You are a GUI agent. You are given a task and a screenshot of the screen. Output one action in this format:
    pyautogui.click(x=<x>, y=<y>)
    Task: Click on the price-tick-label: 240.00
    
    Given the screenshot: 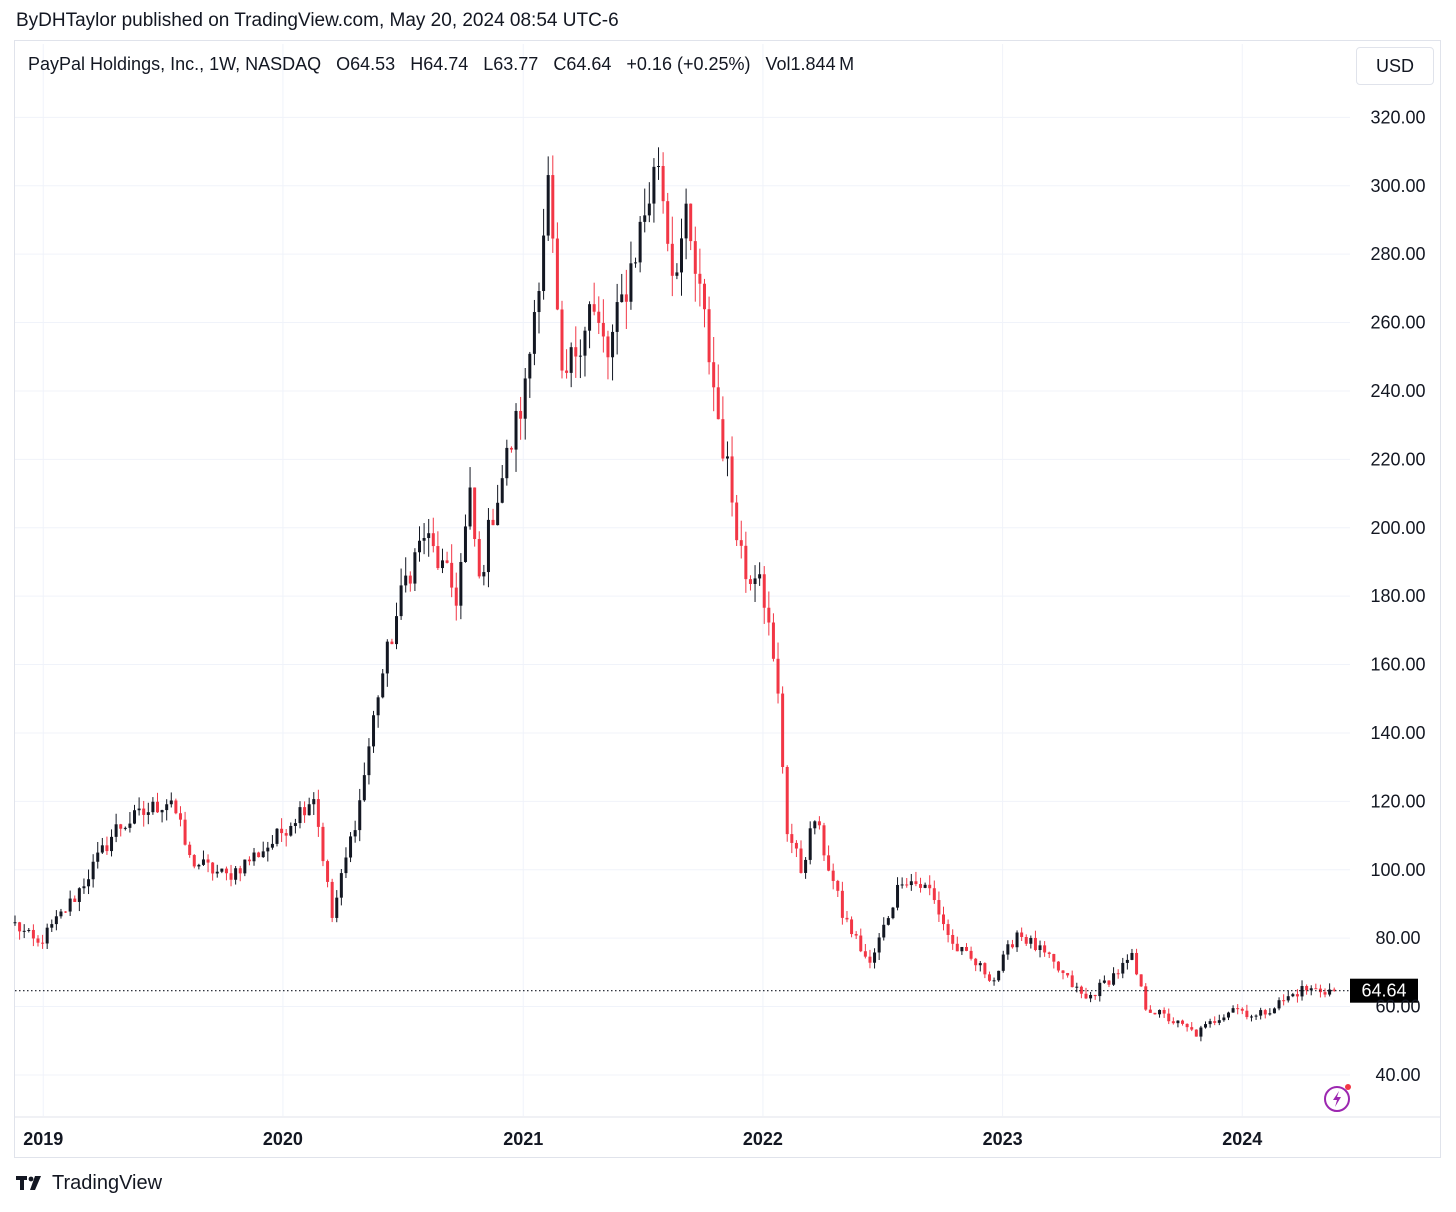 What is the action you would take?
    pyautogui.click(x=1397, y=391)
    